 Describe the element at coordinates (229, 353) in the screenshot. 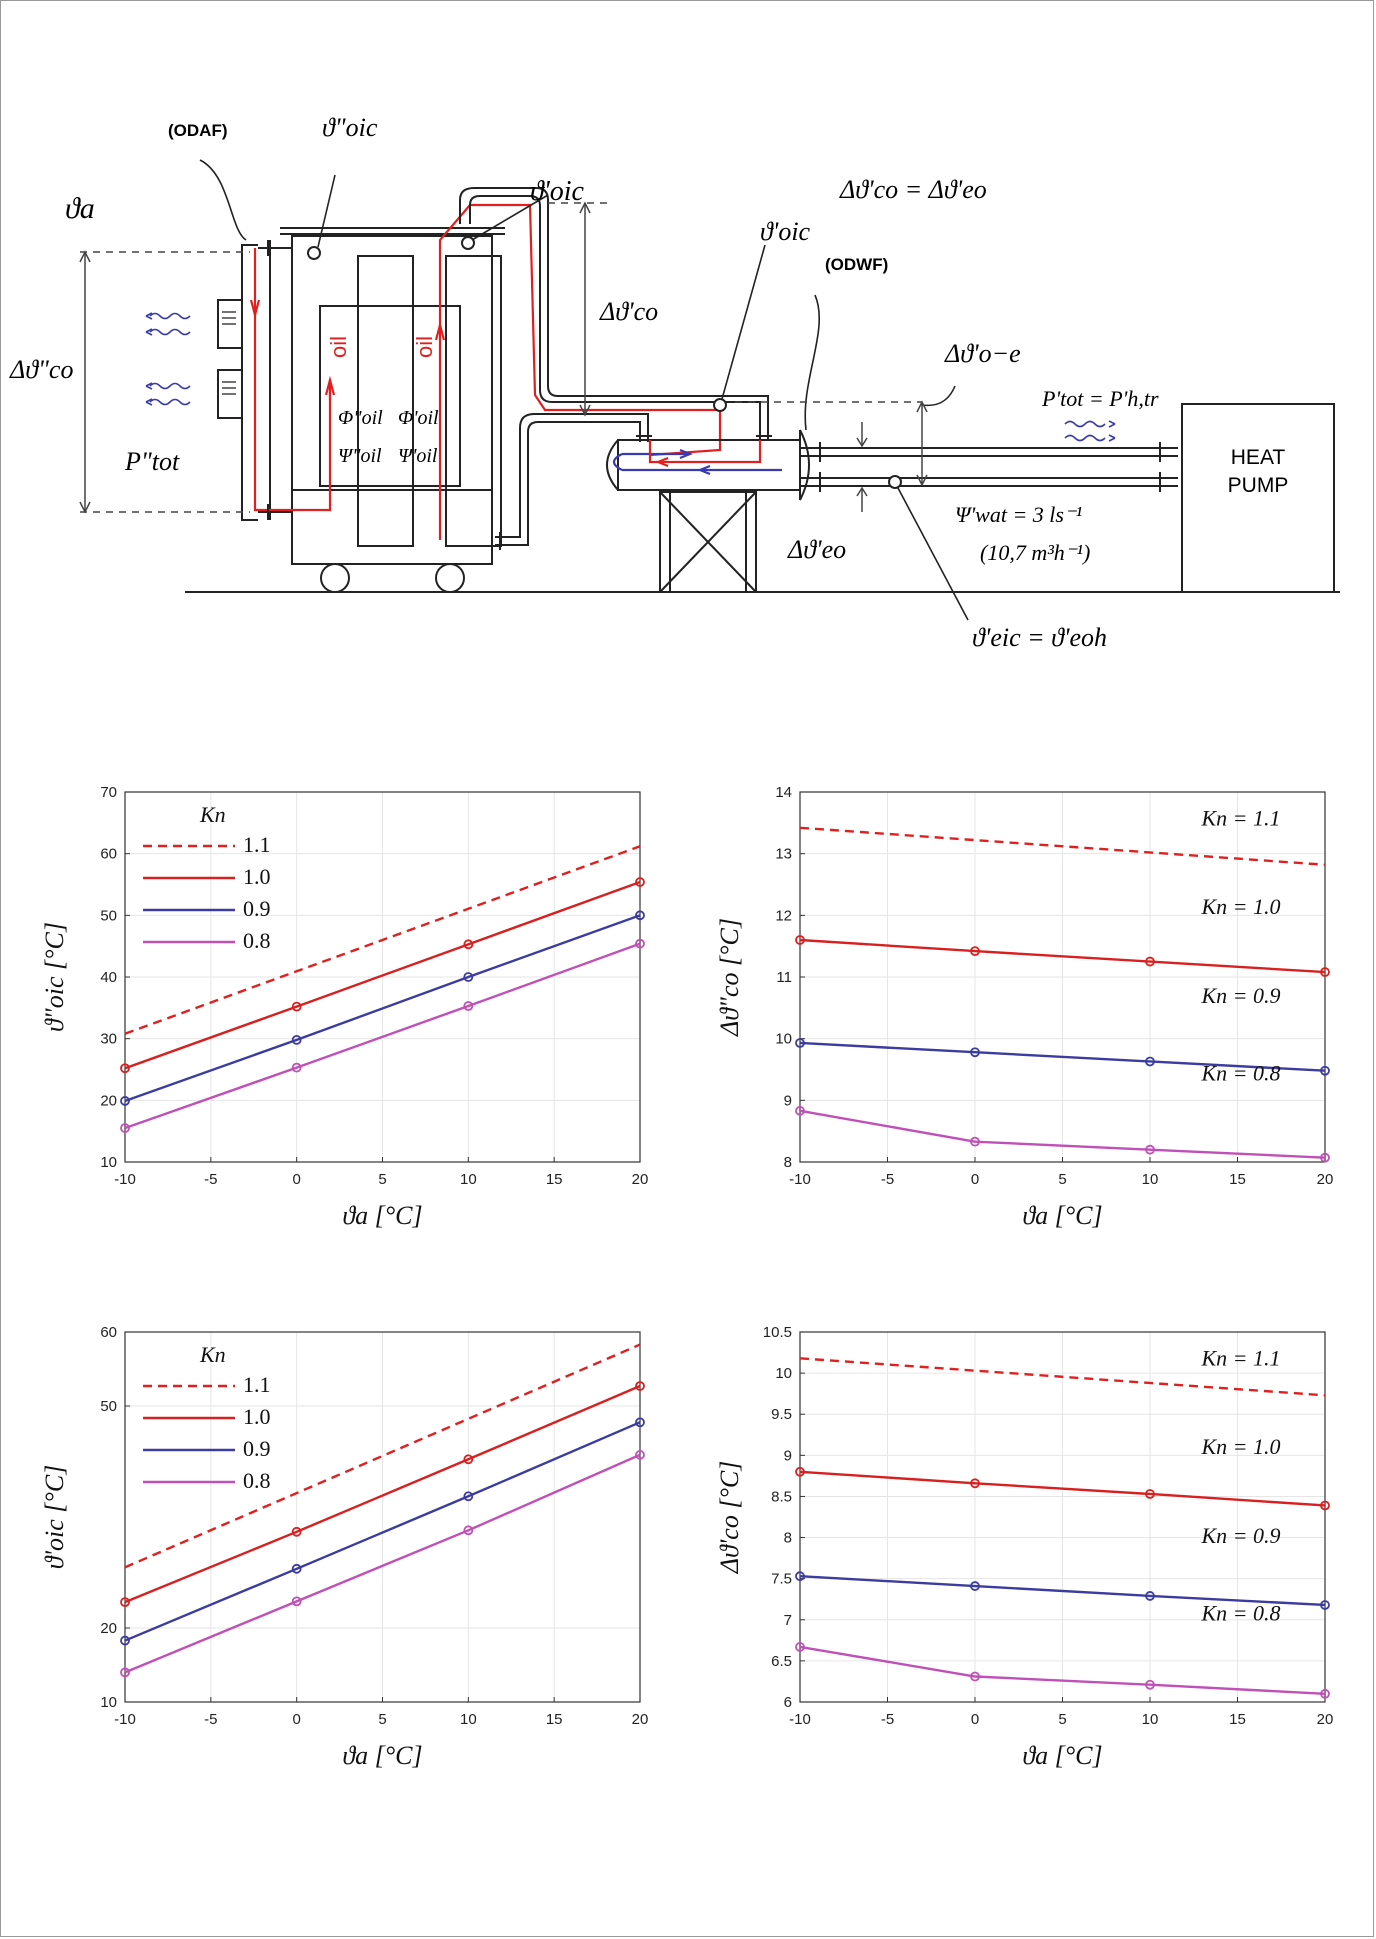

I see `fan-icon` at that location.